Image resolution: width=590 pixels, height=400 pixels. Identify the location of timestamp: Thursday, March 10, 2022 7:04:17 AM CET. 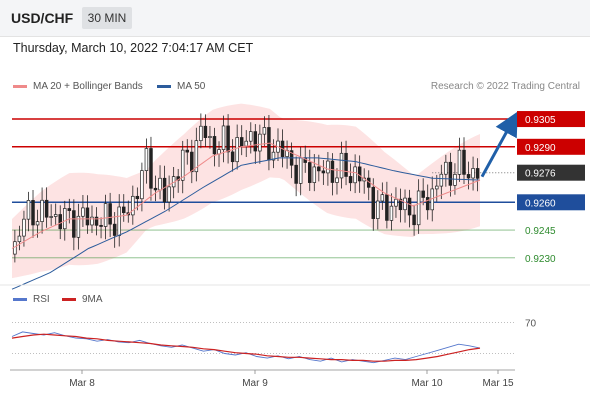
(133, 48).